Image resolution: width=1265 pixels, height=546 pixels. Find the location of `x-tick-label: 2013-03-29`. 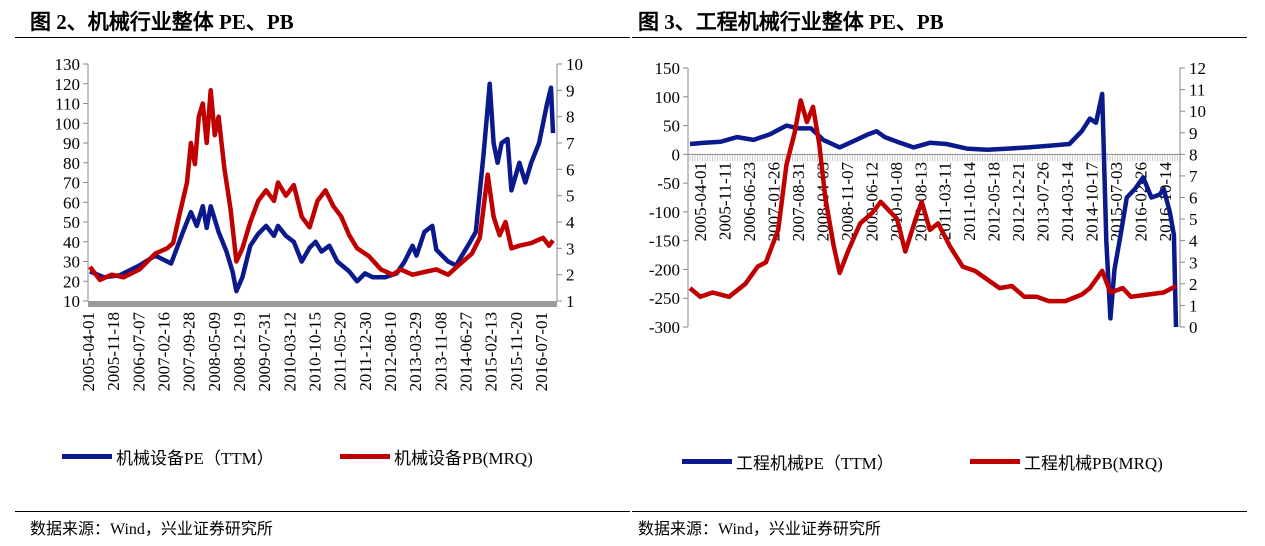

x-tick-label: 2013-03-29 is located at coordinates (415, 351).